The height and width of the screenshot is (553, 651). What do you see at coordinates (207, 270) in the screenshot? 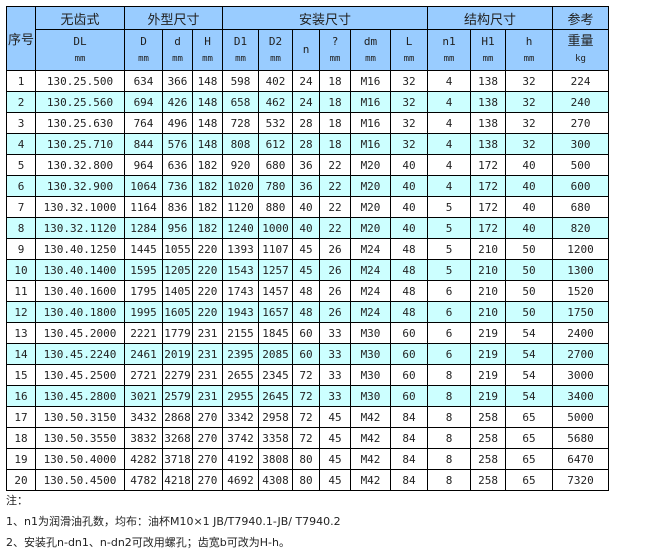
I see `table-cell: 220` at bounding box center [207, 270].